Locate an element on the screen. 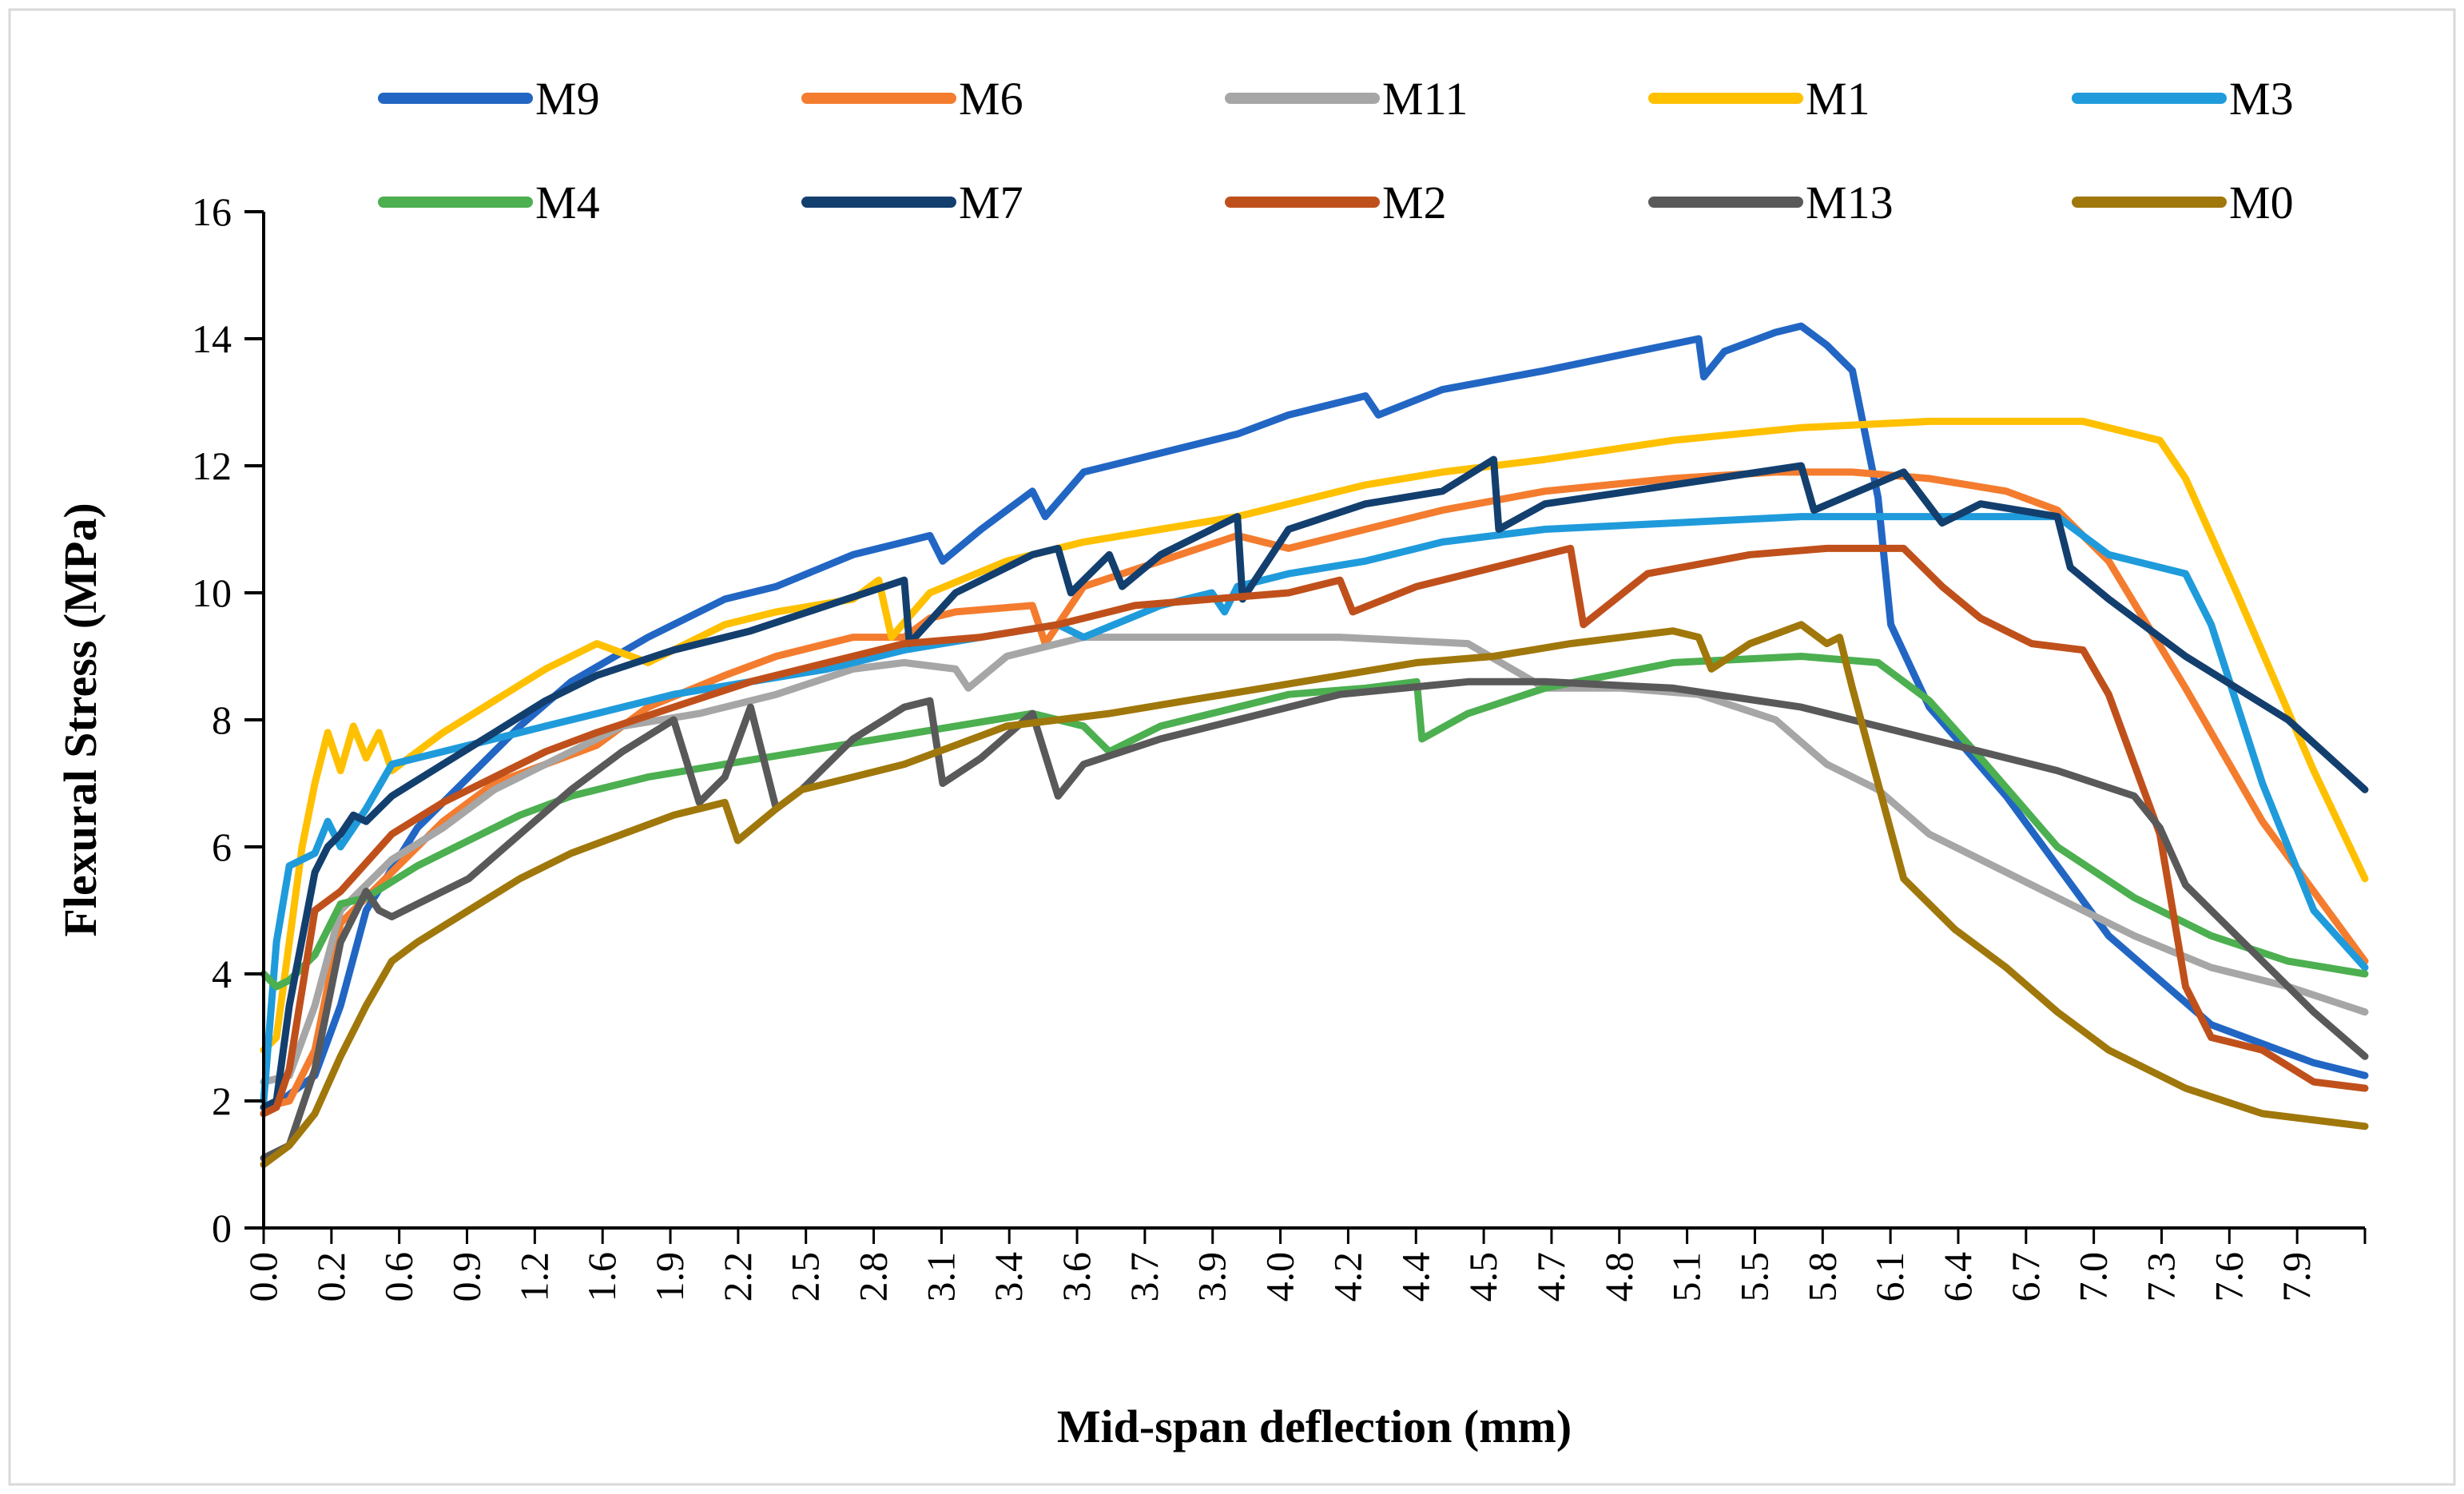 The height and width of the screenshot is (1494, 2464). x-tick-label: 7.3 is located at coordinates (2160, 1277).